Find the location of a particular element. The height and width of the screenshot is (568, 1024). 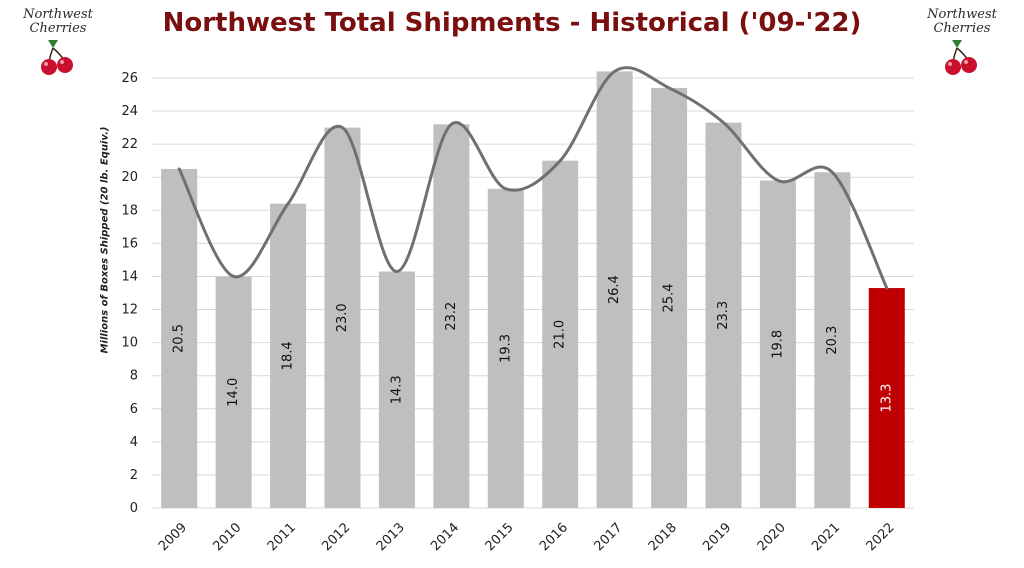

data-label: 13.3 is located at coordinates (886, 398).